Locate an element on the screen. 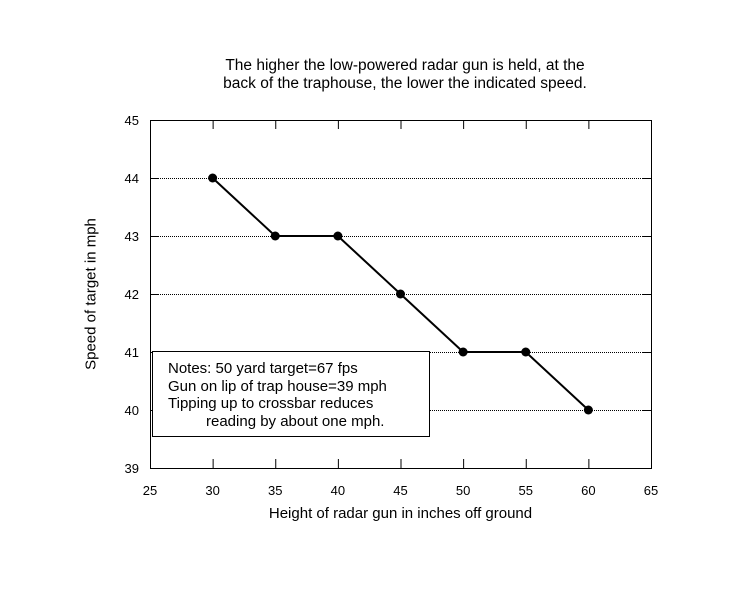  note-line: reading by about one mph. is located at coordinates (295, 421).